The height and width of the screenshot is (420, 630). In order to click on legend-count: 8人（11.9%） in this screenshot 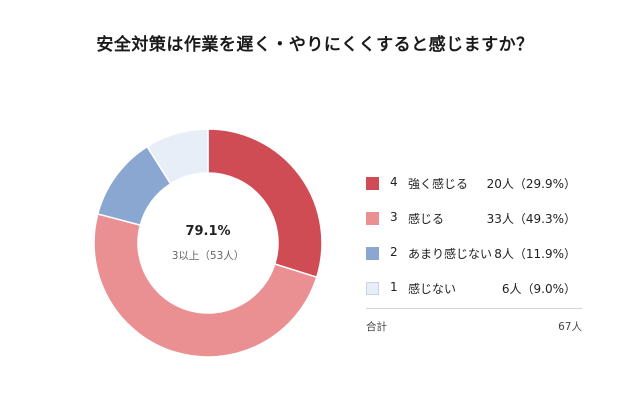, I will do `click(535, 254)`.